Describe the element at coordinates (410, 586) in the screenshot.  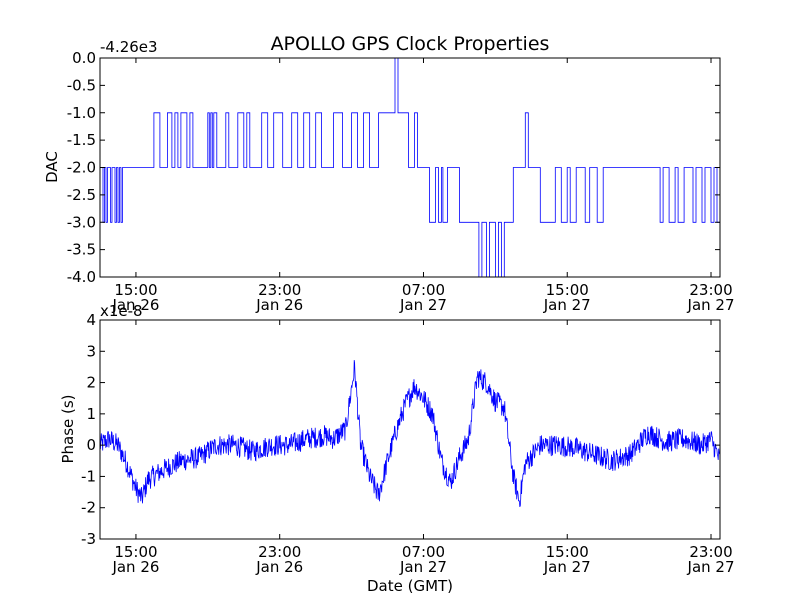
I see `phase-x-axis-label: Date (GMT)` at that location.